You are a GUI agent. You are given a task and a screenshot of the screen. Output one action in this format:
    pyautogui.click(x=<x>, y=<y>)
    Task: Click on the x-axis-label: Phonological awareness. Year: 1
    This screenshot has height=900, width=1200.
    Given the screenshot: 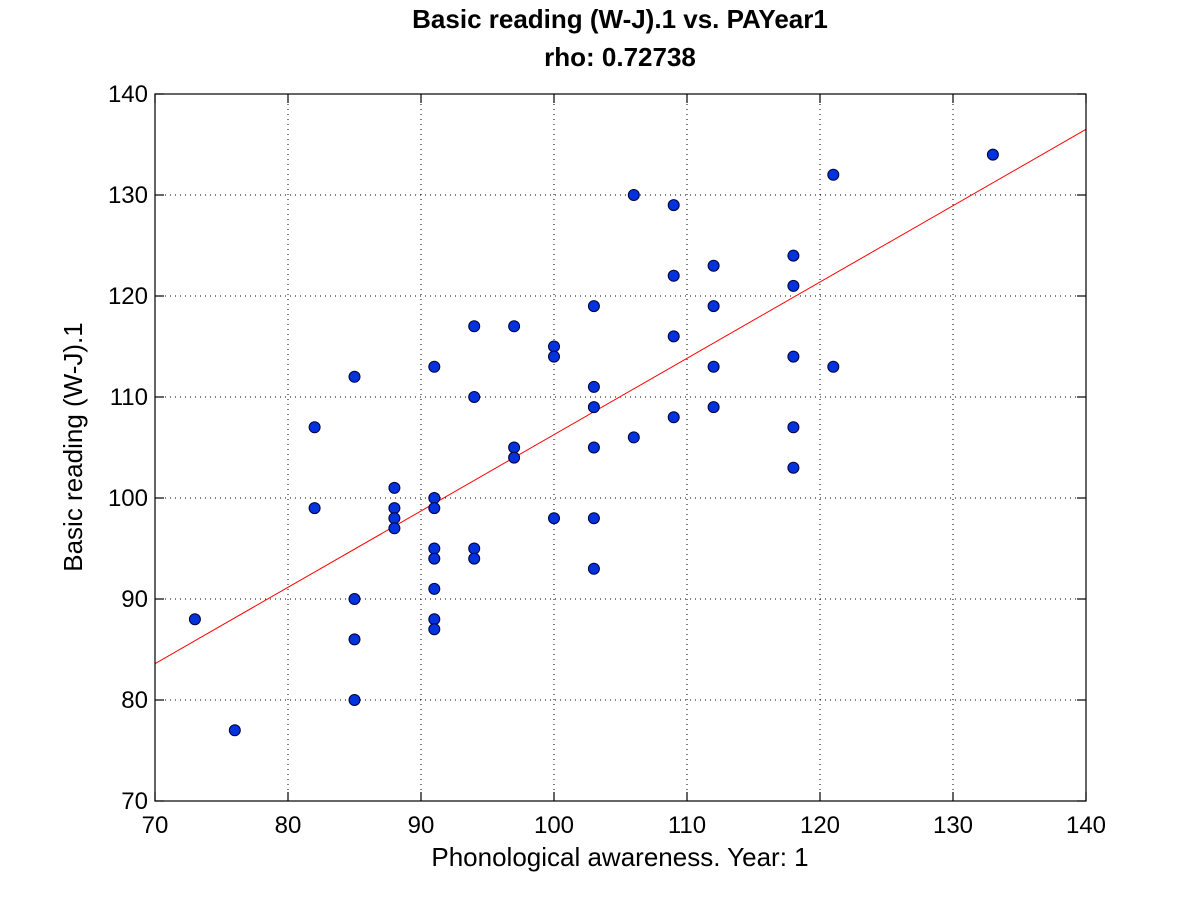 What is the action you would take?
    pyautogui.click(x=619, y=857)
    